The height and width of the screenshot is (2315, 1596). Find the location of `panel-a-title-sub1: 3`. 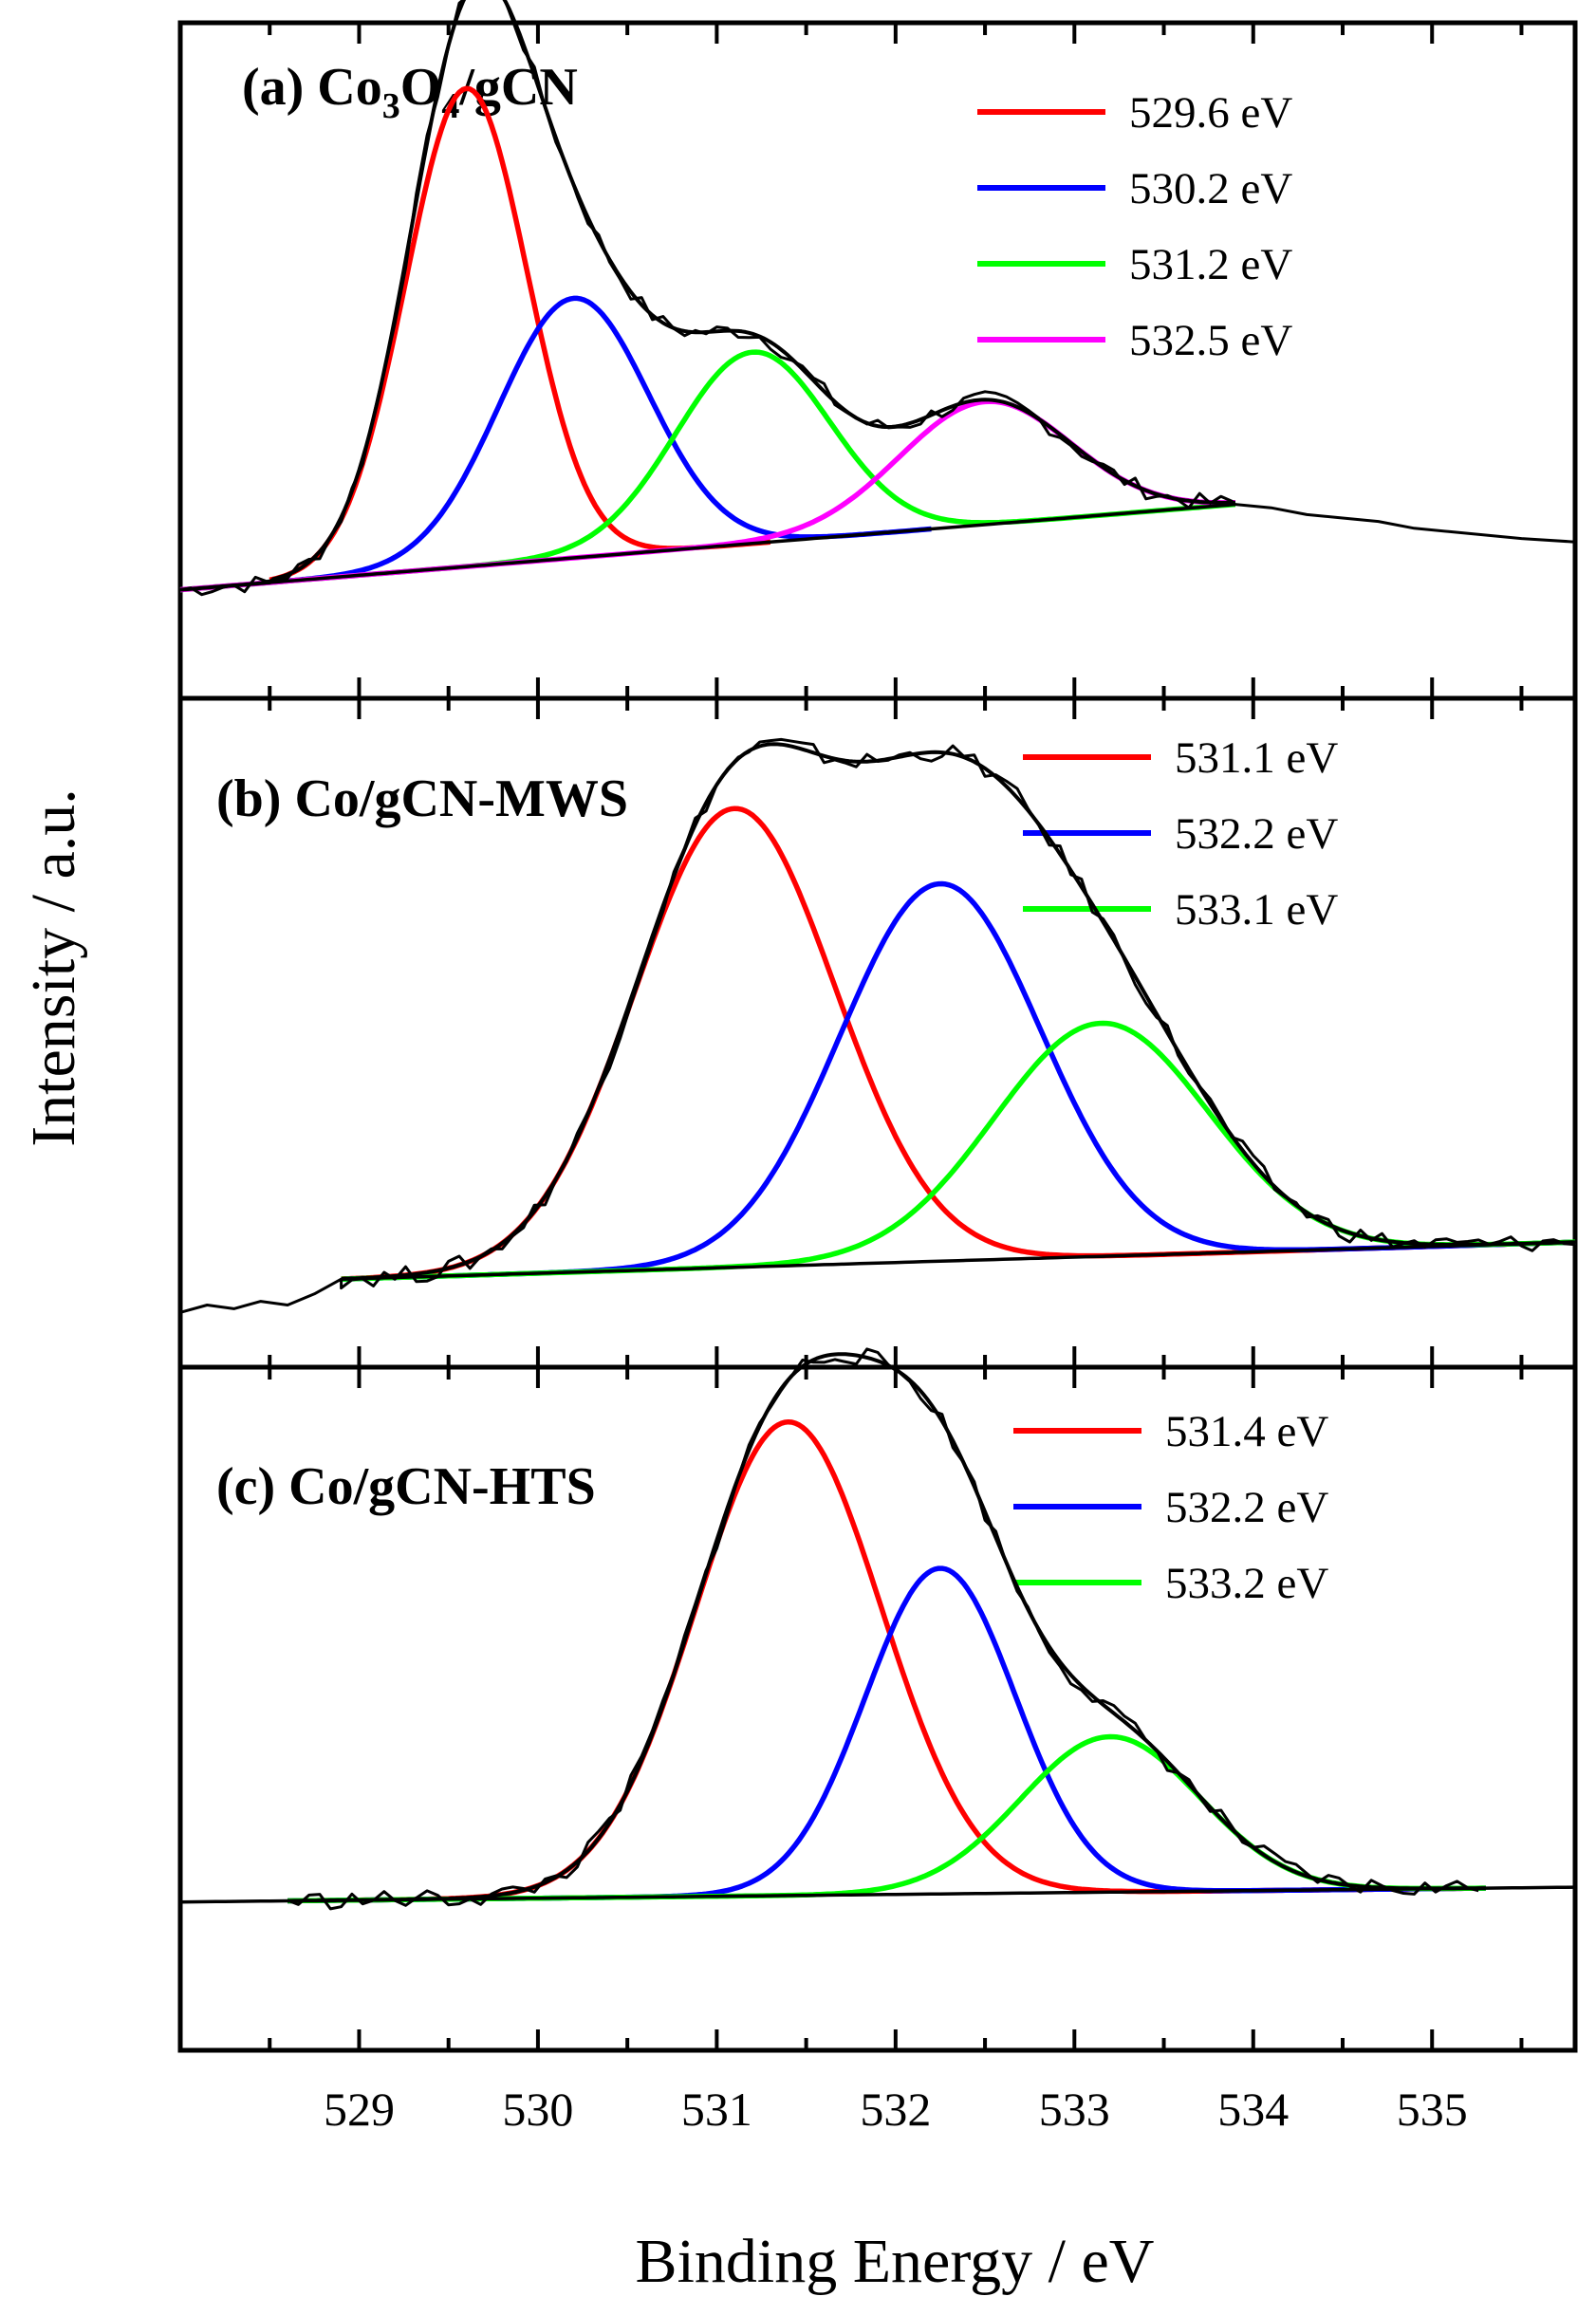

panel-a-title-sub1: 3 is located at coordinates (391, 106).